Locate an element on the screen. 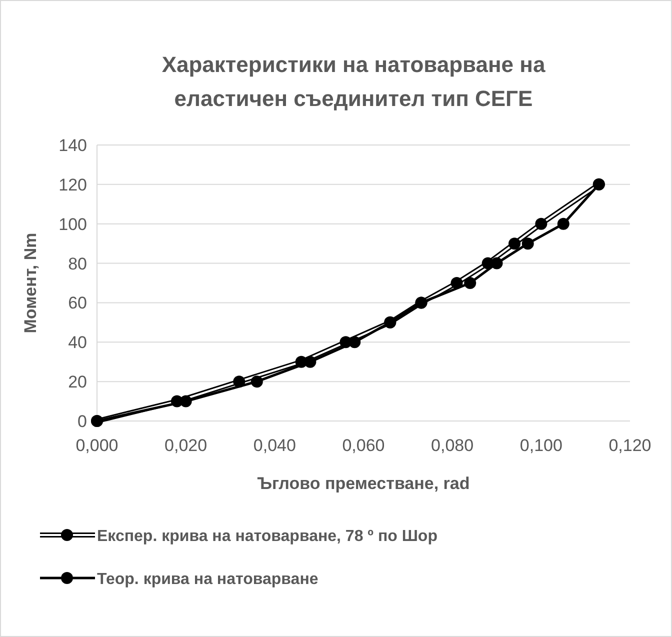 The height and width of the screenshot is (637, 672). y-tick-label: 140 is located at coordinates (72, 145).